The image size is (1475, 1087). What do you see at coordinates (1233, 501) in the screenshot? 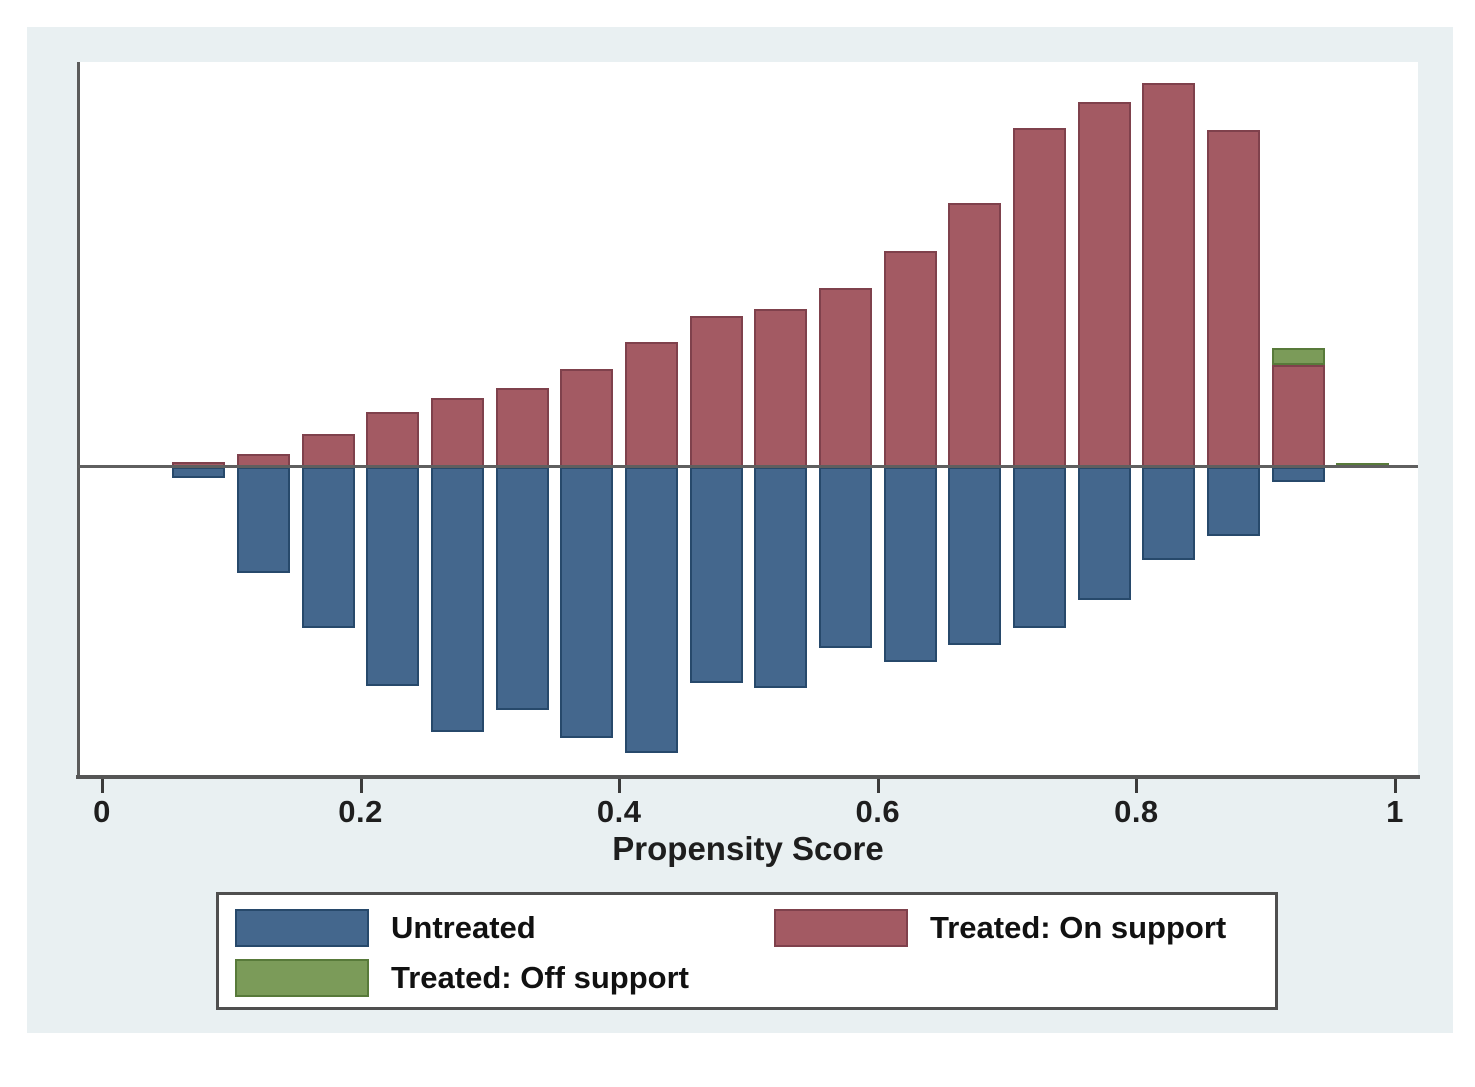
I see `bar-untreated-bin-0.85` at bounding box center [1233, 501].